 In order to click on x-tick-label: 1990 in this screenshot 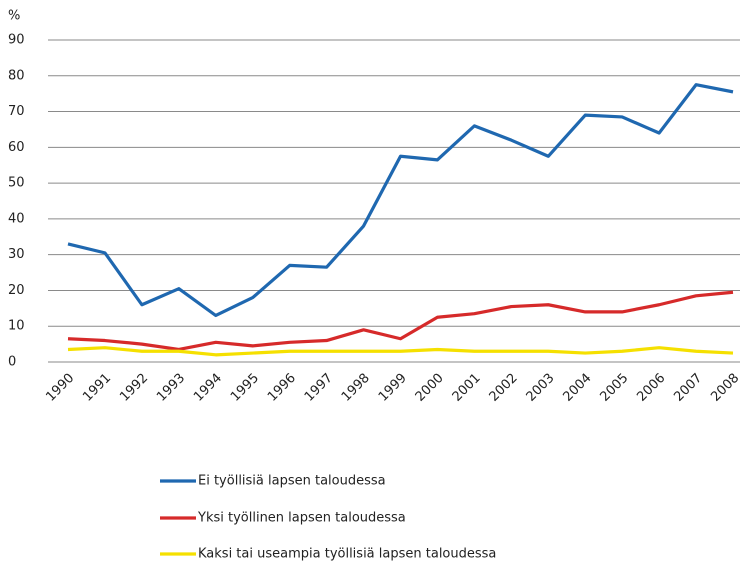, I will do `click(60, 388)`.